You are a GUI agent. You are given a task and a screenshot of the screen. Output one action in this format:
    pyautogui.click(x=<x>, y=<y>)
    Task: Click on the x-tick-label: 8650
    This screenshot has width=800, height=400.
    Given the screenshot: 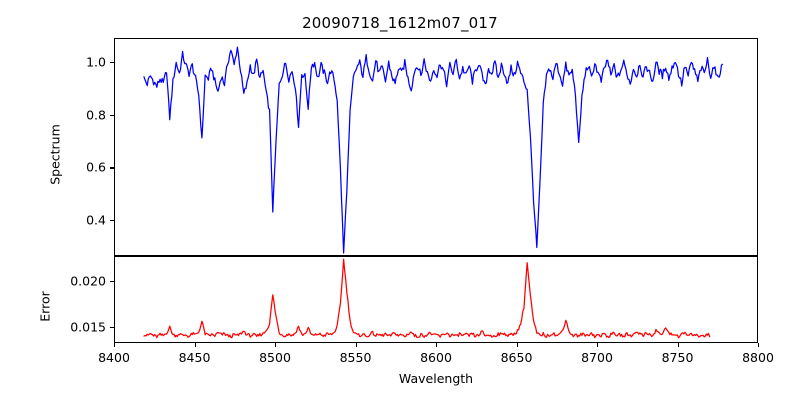 What is the action you would take?
    pyautogui.click(x=516, y=357)
    